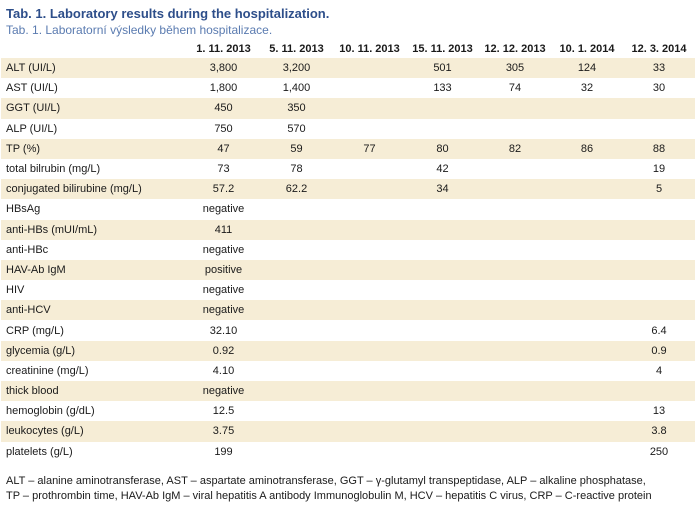 The width and height of the screenshot is (696, 510). What do you see at coordinates (442, 49) in the screenshot?
I see `header-date-cell: 15. 11. 2013` at bounding box center [442, 49].